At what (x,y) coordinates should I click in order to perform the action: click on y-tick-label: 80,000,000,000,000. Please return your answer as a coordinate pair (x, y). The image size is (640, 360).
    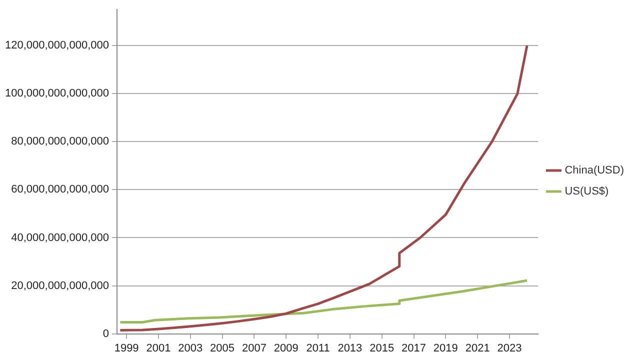
    Looking at the image, I should click on (60, 142).